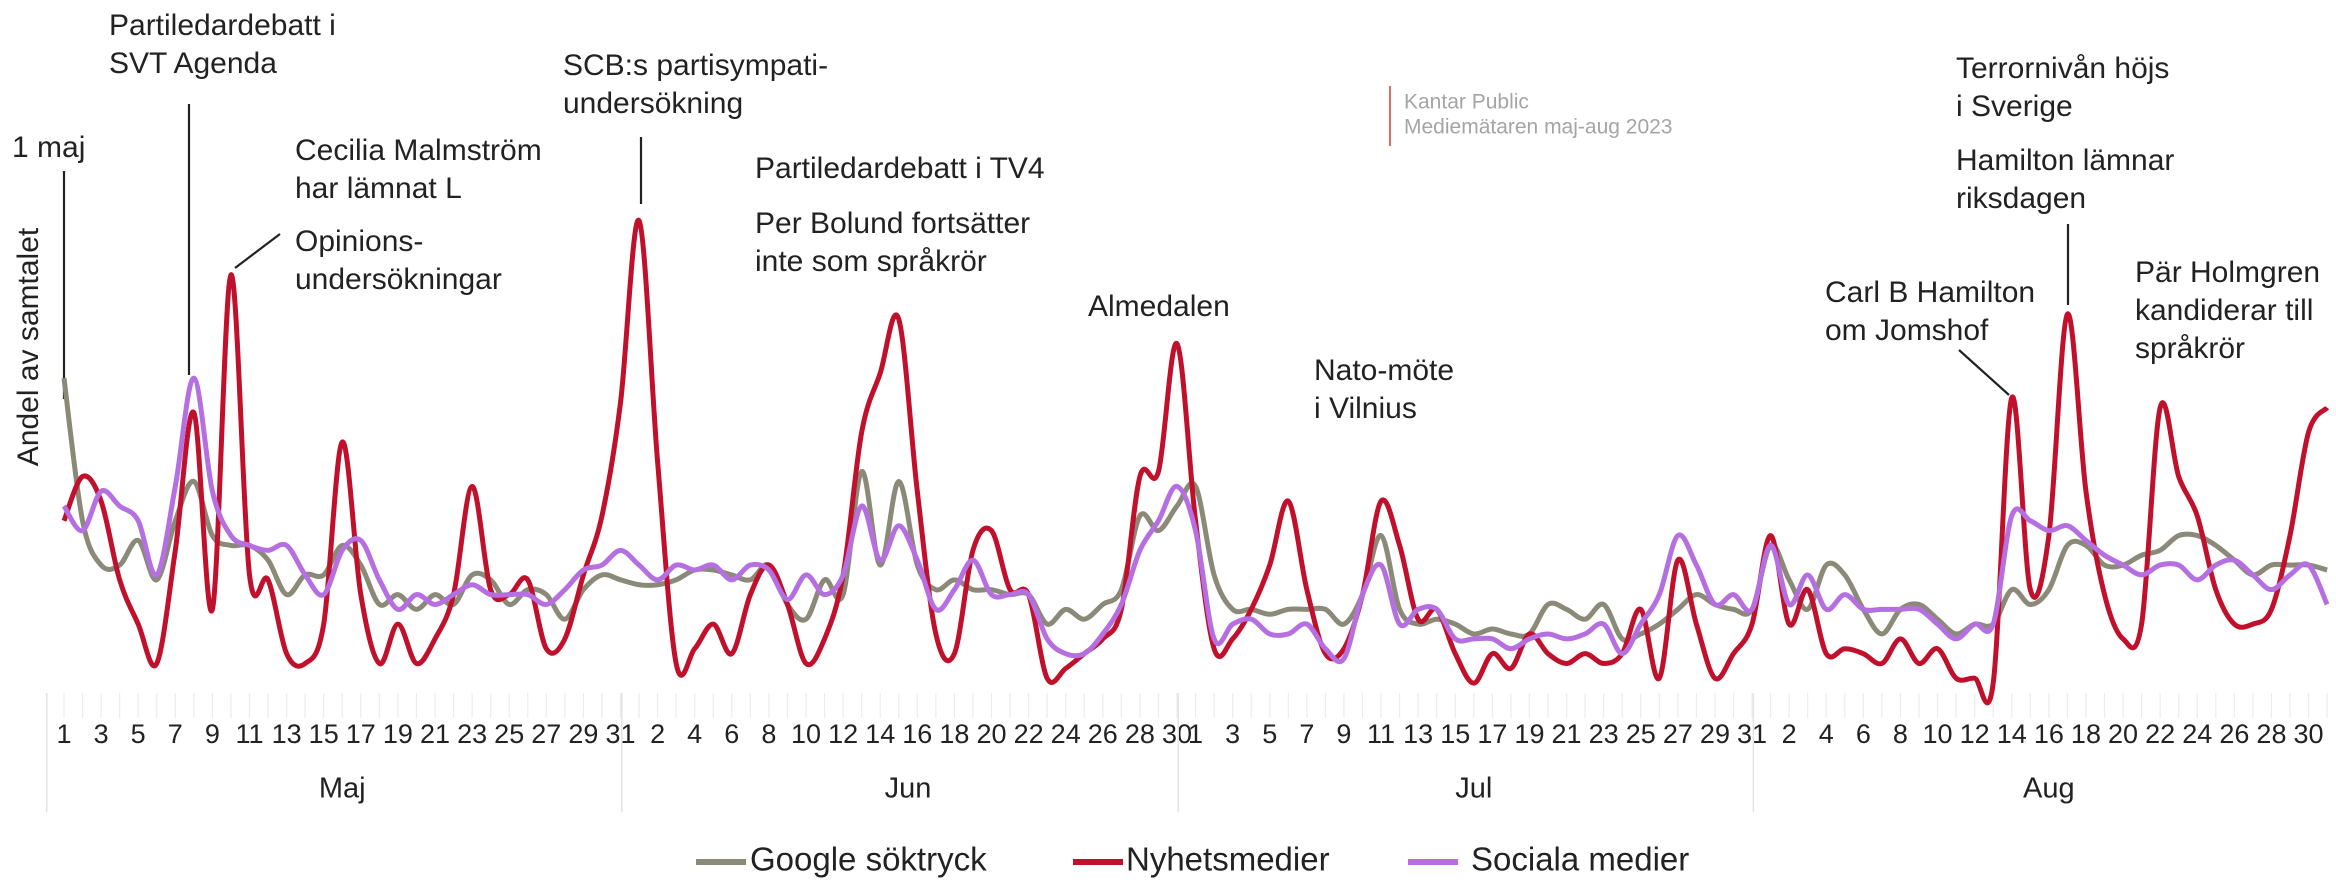 The height and width of the screenshot is (883, 2336). What do you see at coordinates (222, 25) in the screenshot?
I see `annotation: Partiledardebatt i` at bounding box center [222, 25].